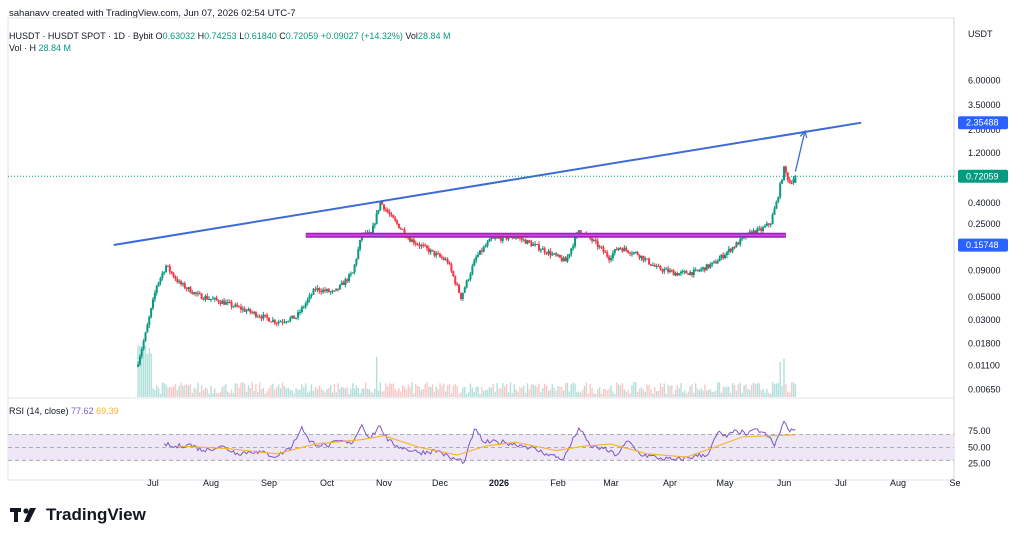  I want to click on rsi-pane: 75.00 50.00 25.00, so click(499, 444).